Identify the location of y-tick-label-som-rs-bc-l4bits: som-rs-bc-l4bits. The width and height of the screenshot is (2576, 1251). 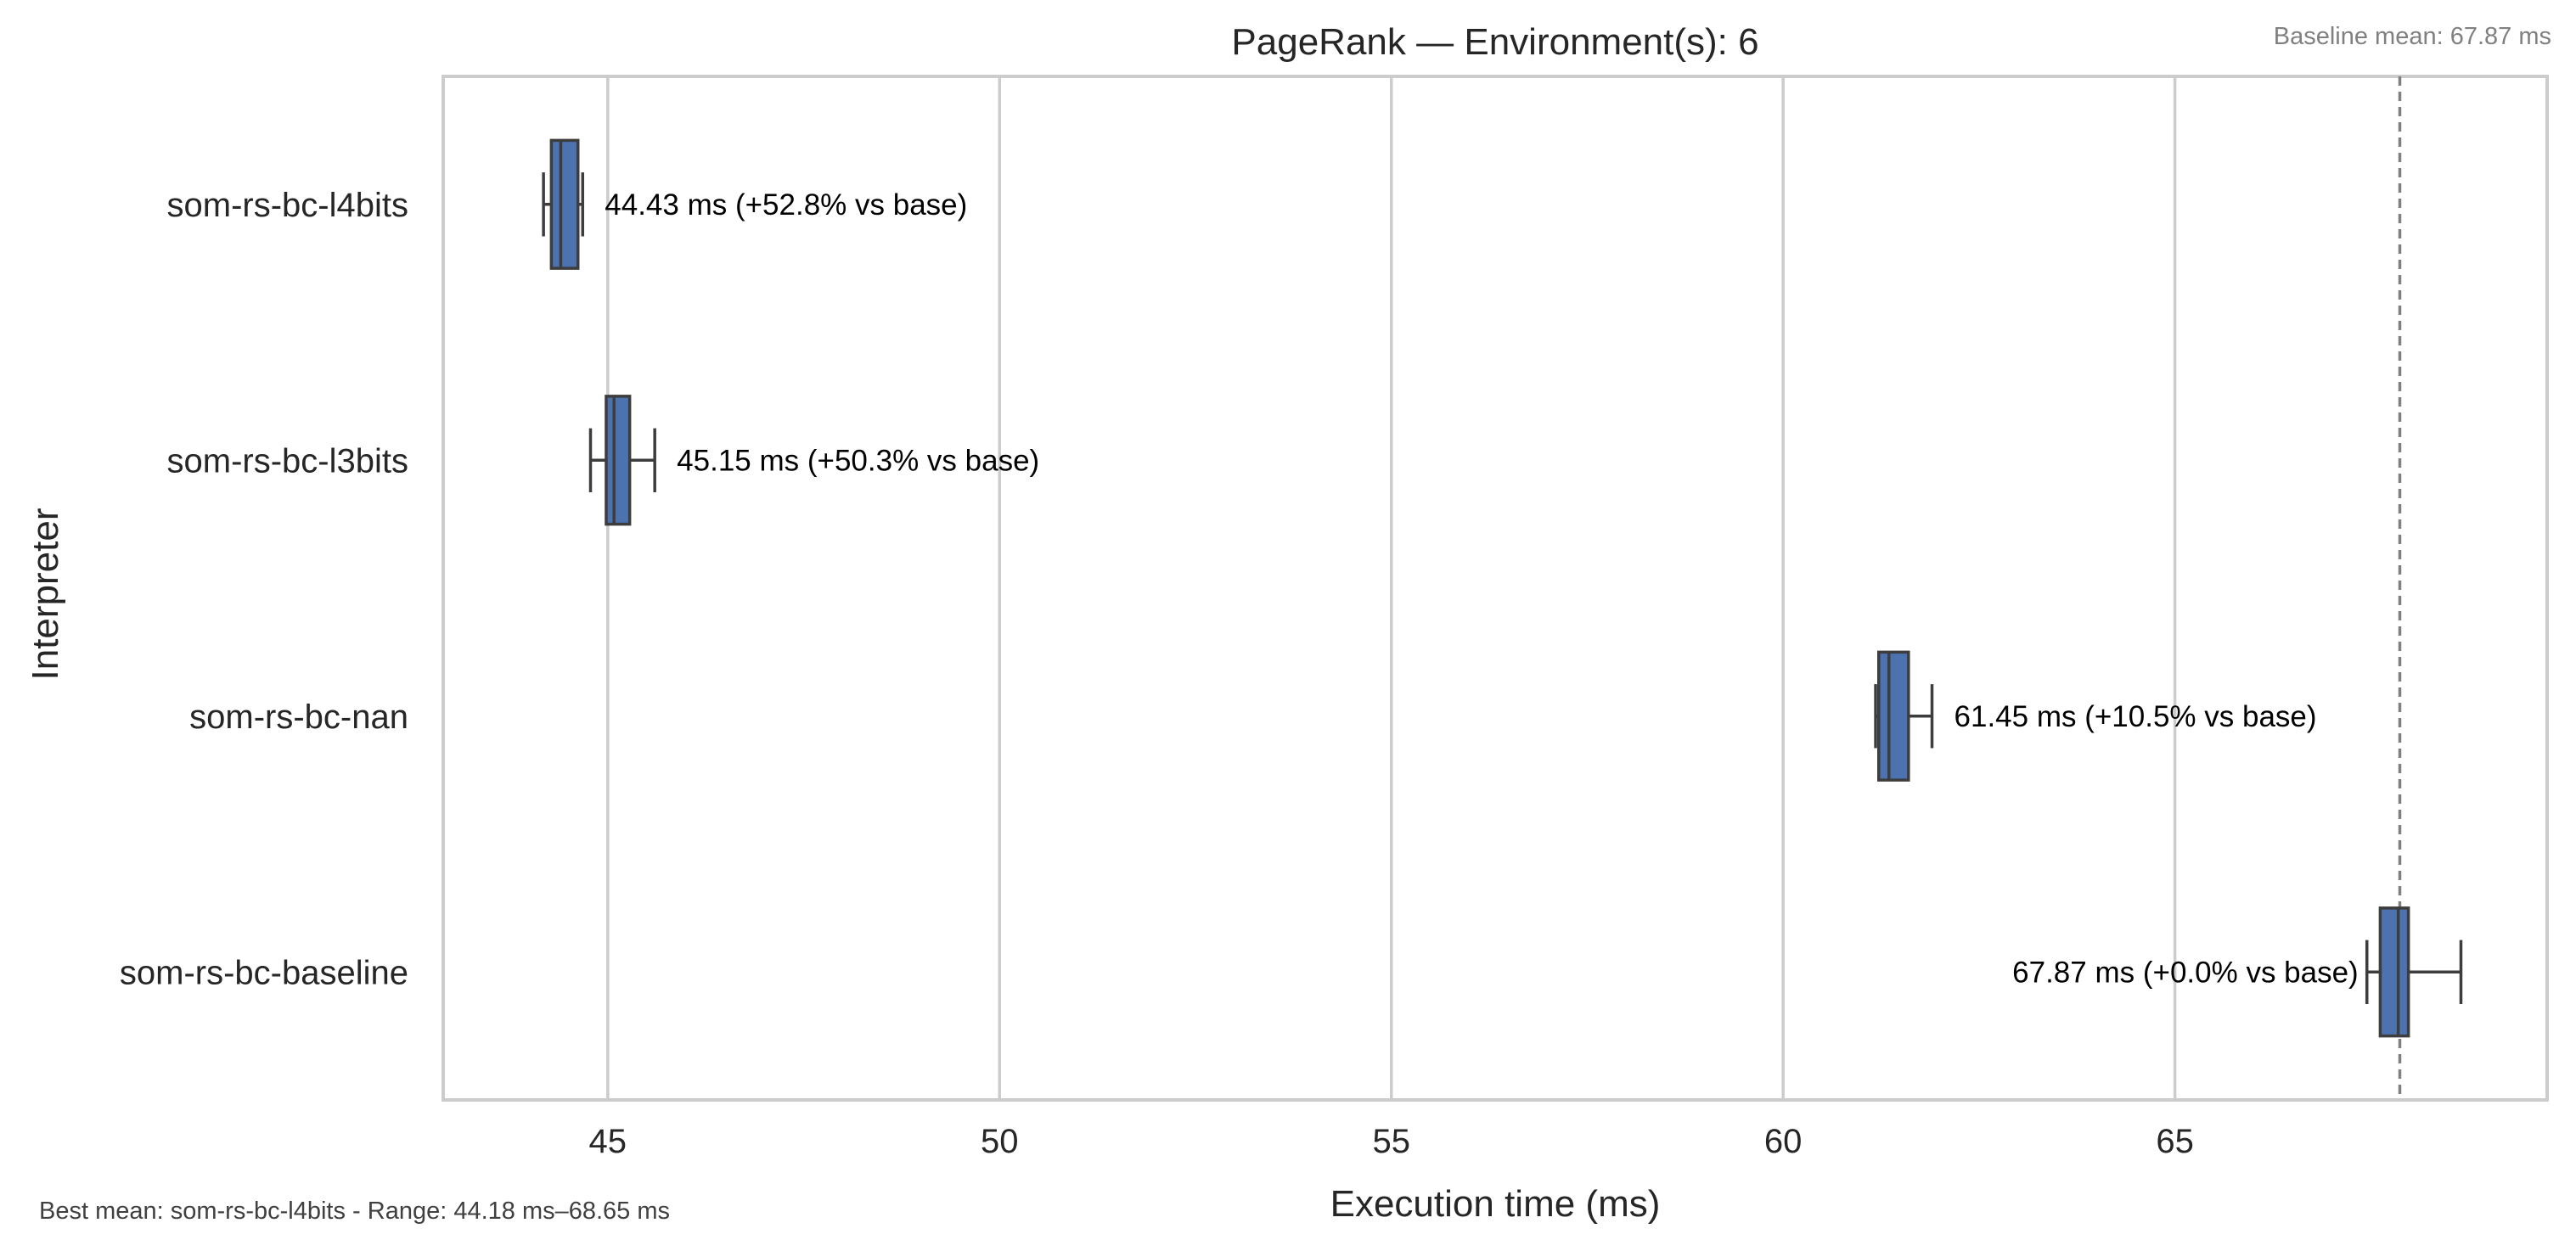
(287, 206).